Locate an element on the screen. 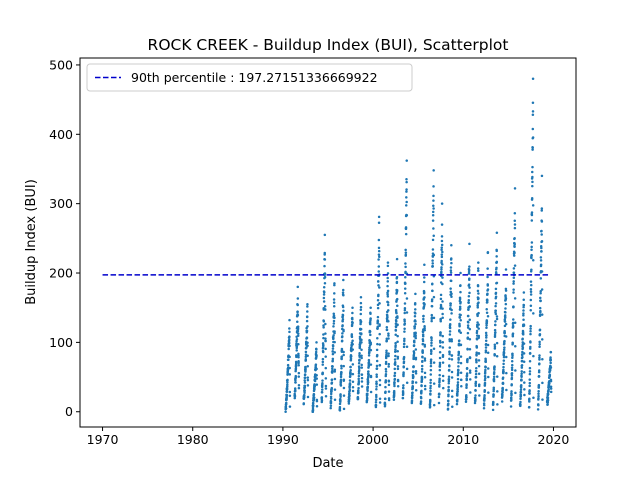 This screenshot has width=640, height=480. x-tick-label: 1990 is located at coordinates (283, 439).